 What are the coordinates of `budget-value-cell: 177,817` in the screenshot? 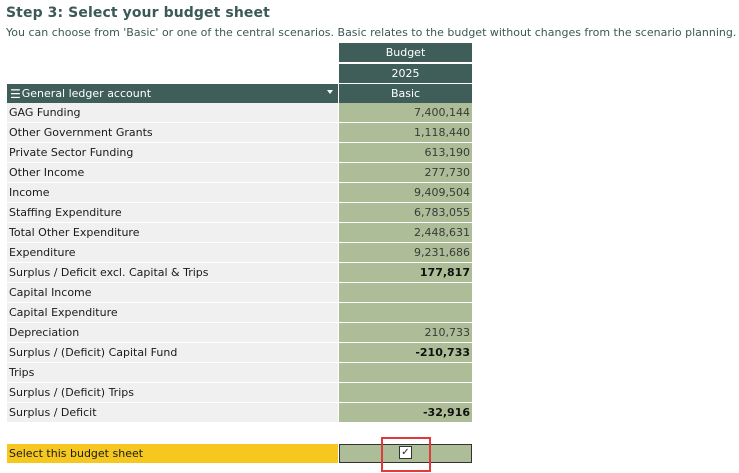 It's located at (405, 272).